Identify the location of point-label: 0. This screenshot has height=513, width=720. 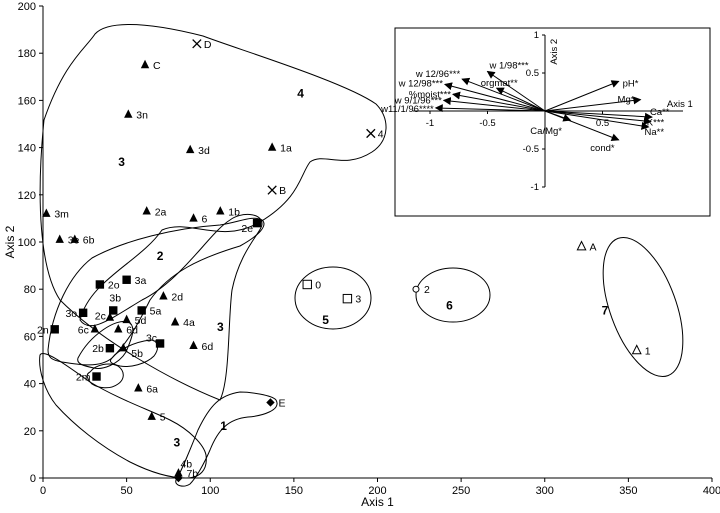
(318, 285).